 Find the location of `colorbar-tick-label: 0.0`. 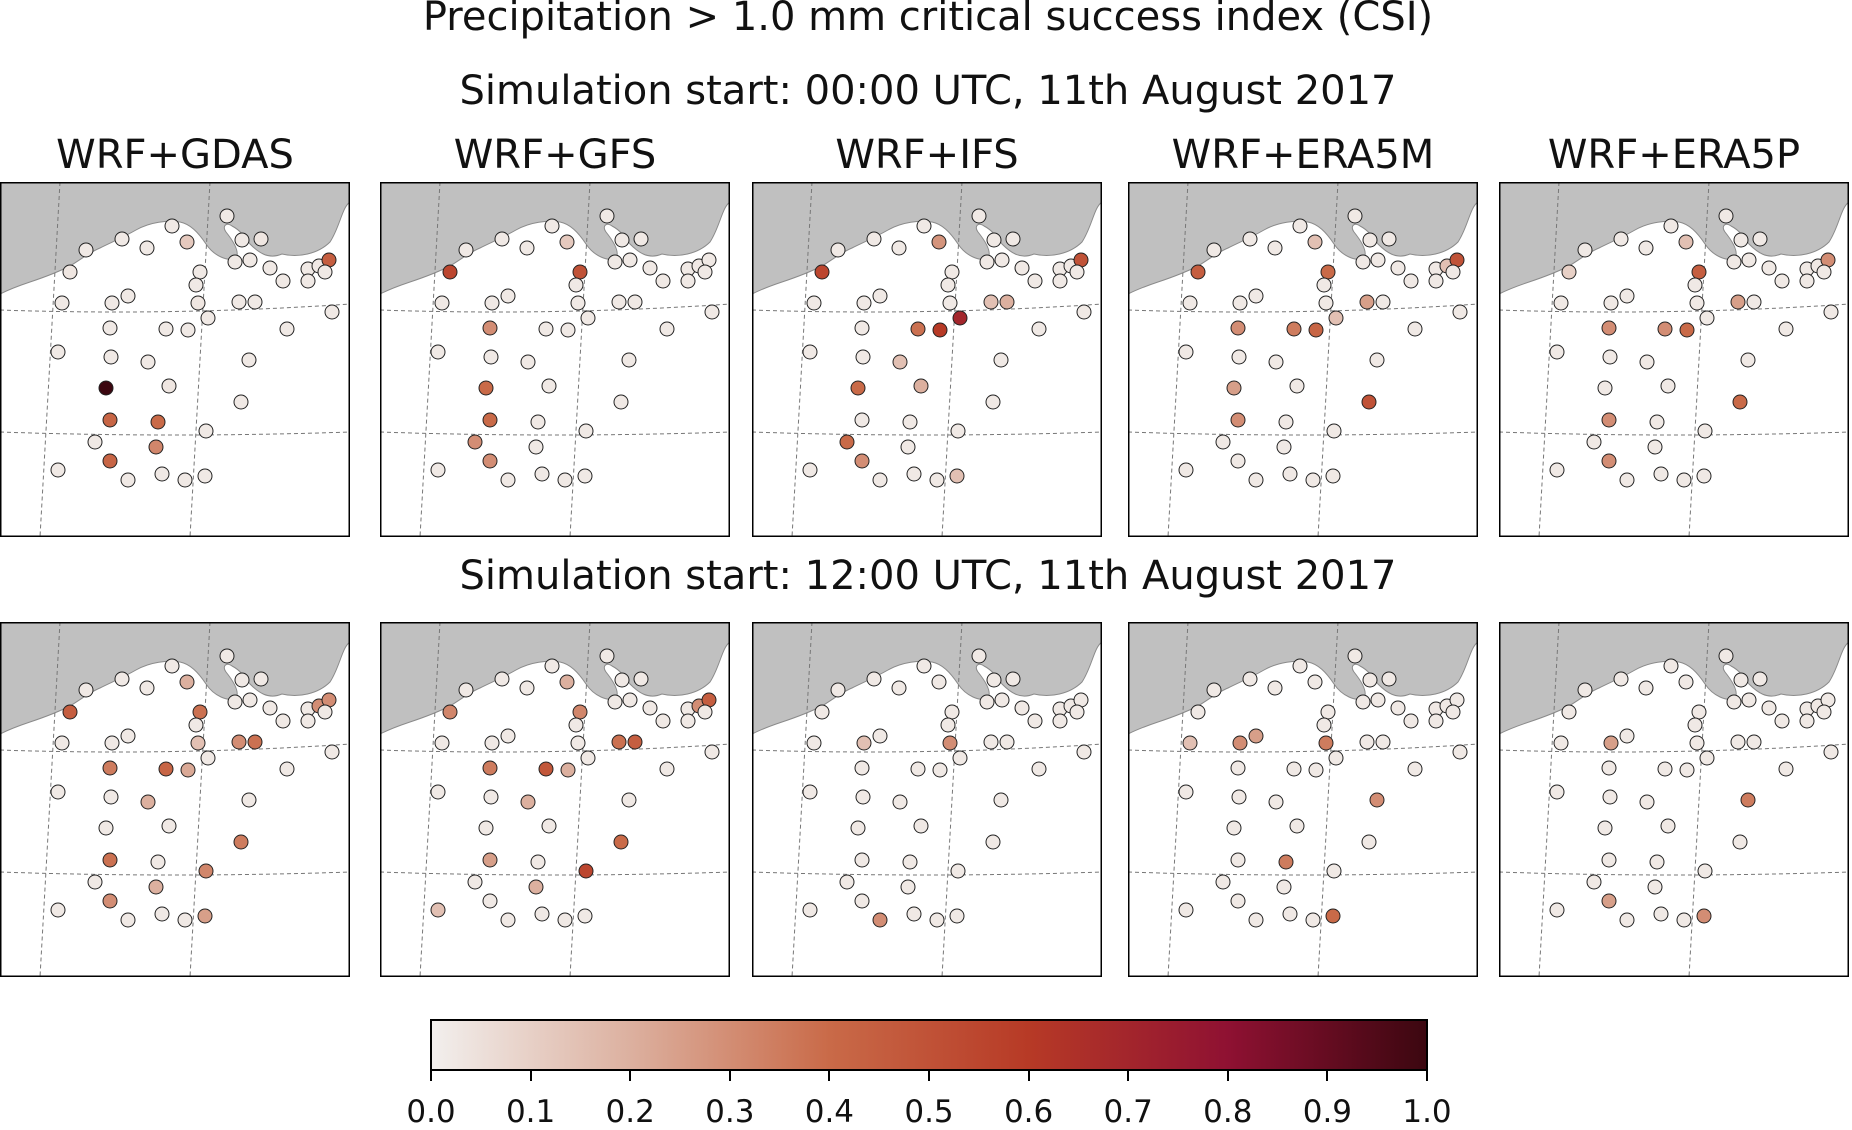

colorbar-tick-label: 0.0 is located at coordinates (431, 1112).